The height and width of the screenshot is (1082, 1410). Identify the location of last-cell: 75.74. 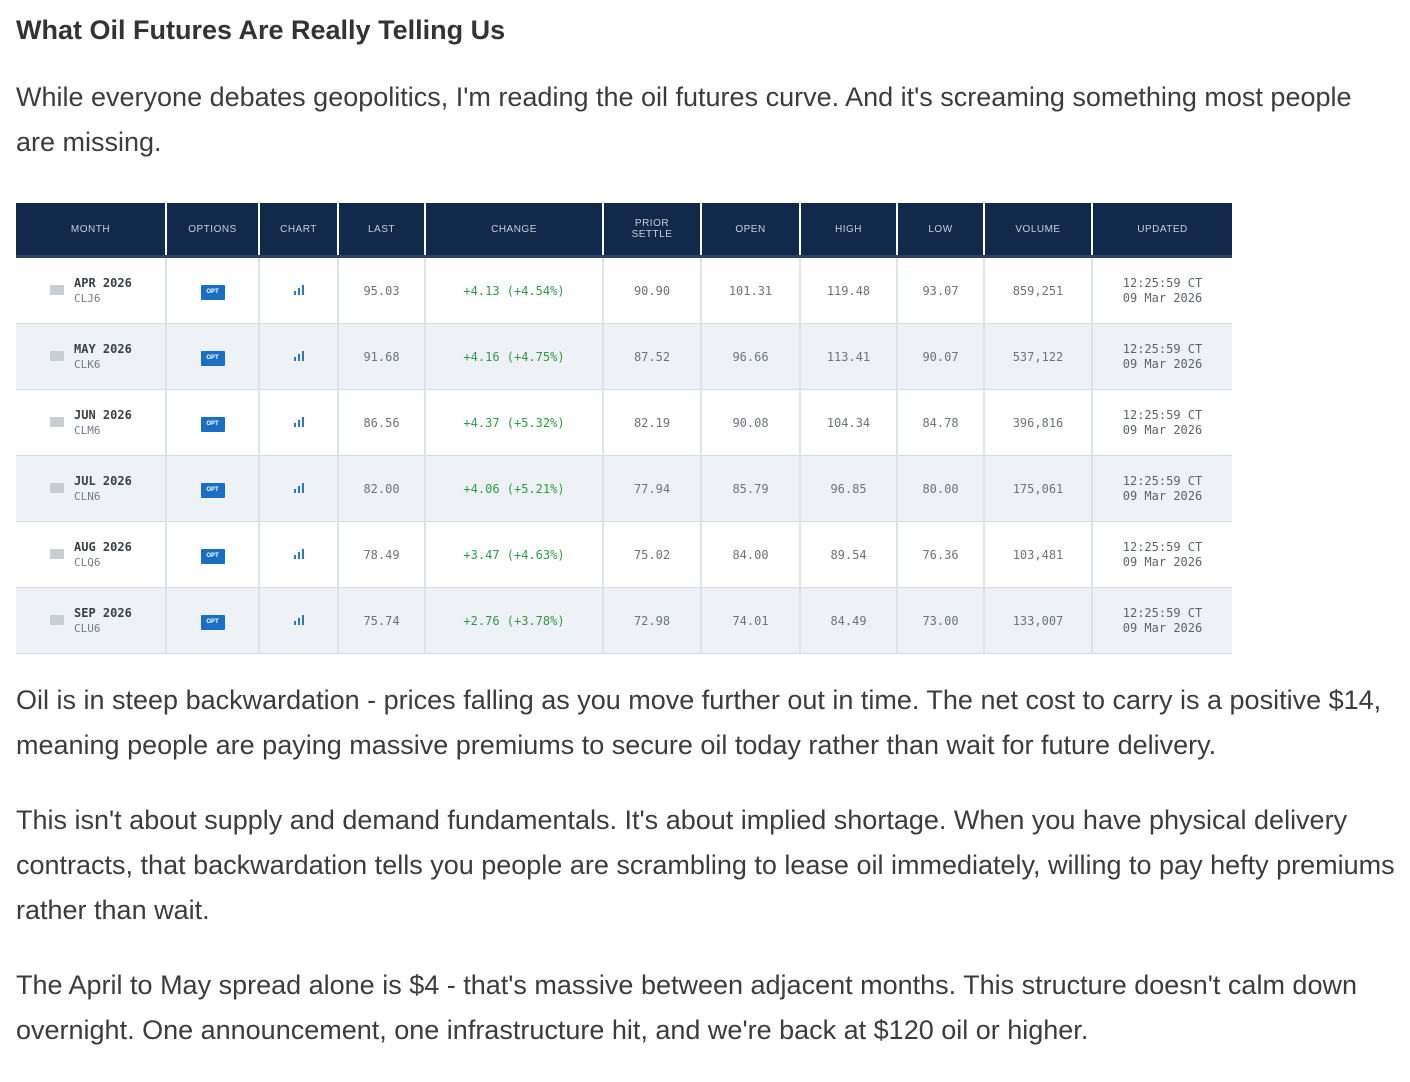
(382, 620).